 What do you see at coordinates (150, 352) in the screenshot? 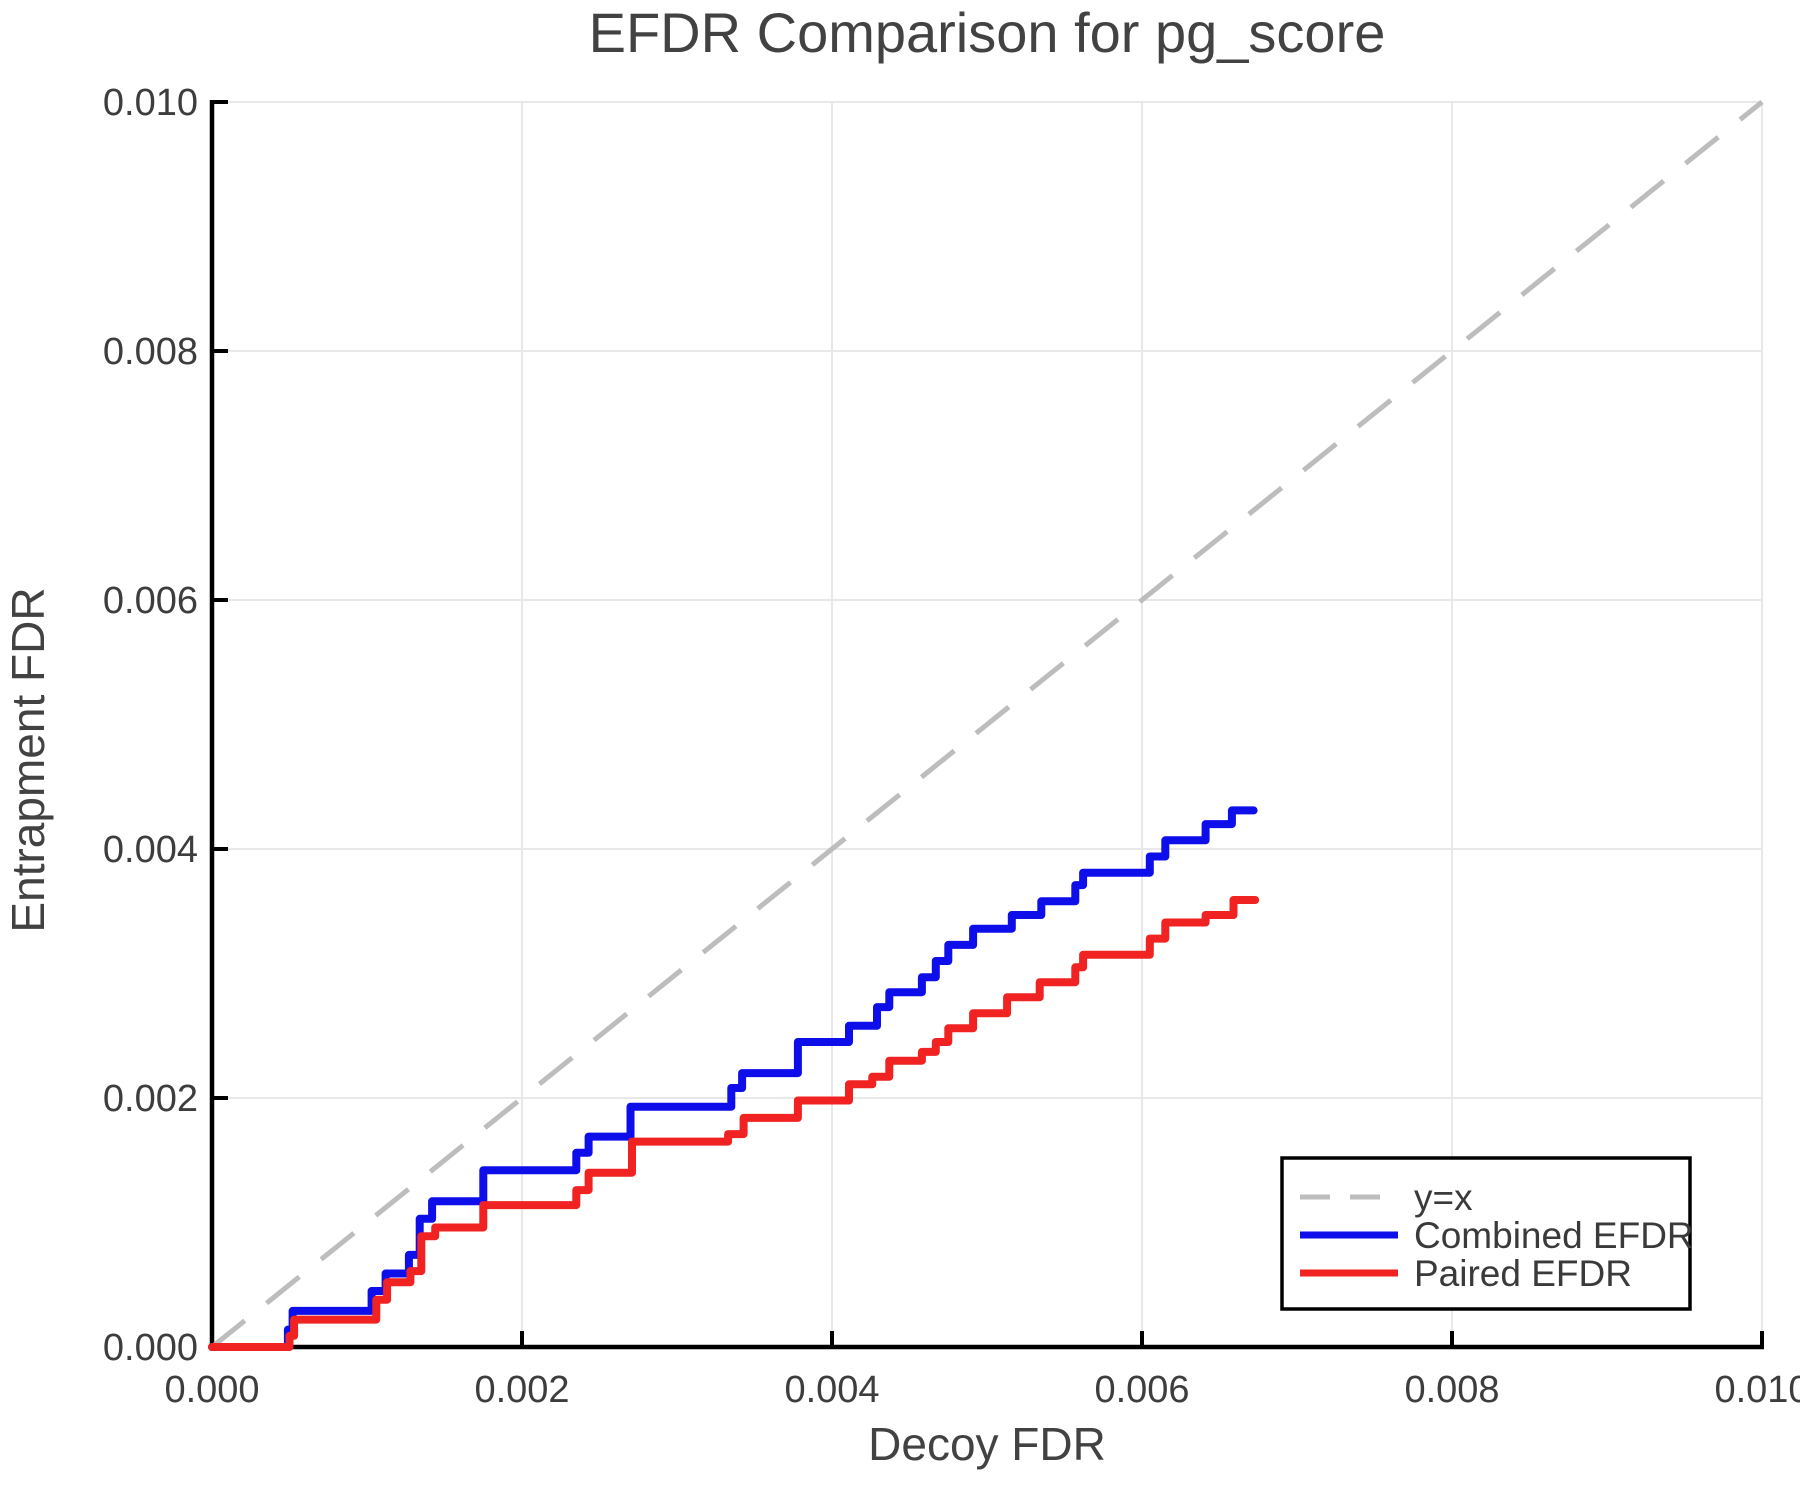
I see `y-tick-label: 0.008` at bounding box center [150, 352].